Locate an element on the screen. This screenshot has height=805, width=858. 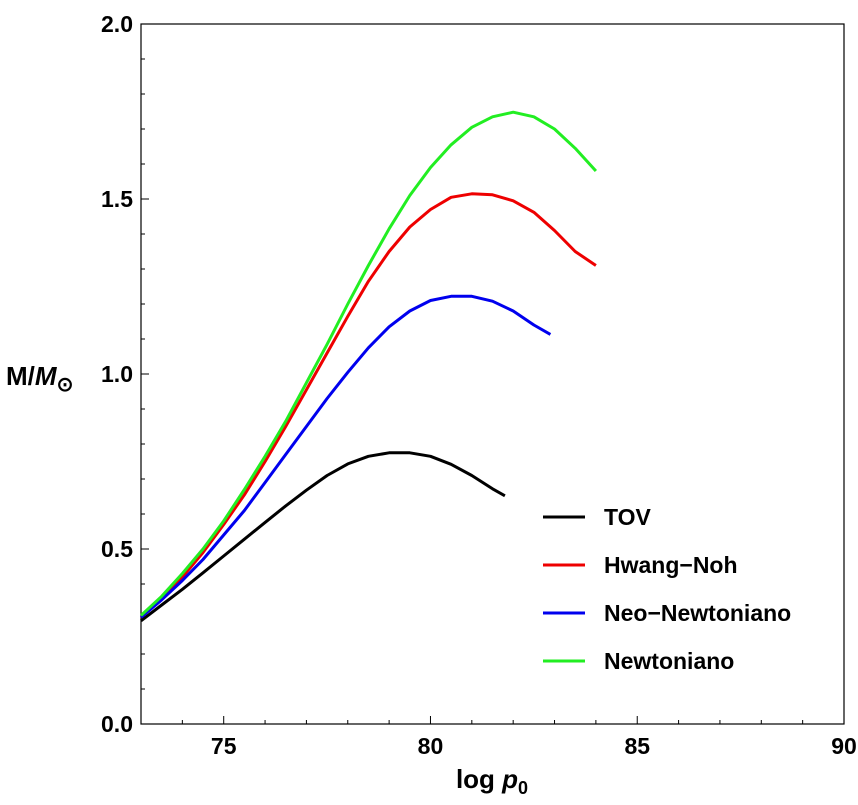
y-tick-label: 1.5 is located at coordinates (117, 199).